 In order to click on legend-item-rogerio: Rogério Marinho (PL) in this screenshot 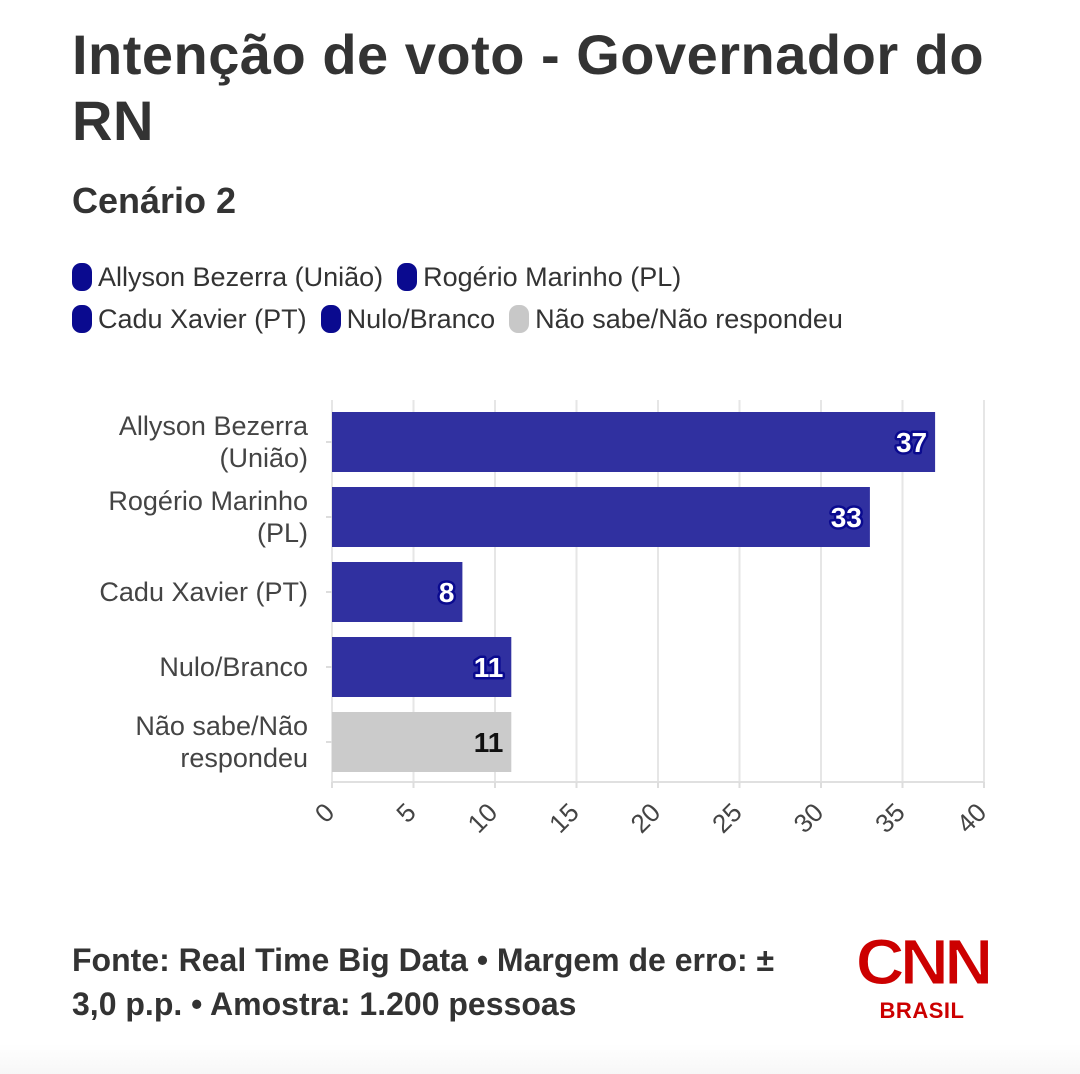, I will do `click(539, 277)`.